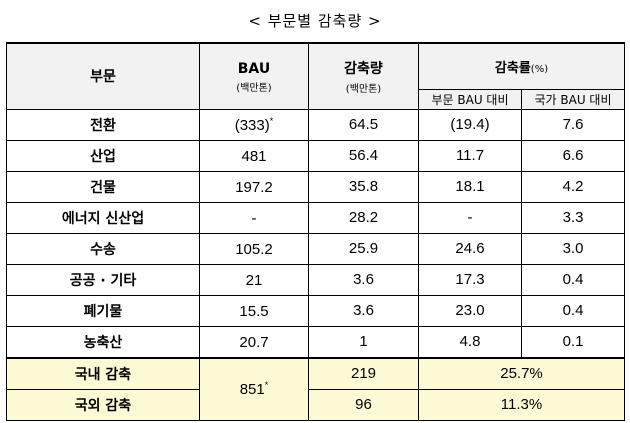  I want to click on rate-national-cell: 4.2, so click(573, 186).